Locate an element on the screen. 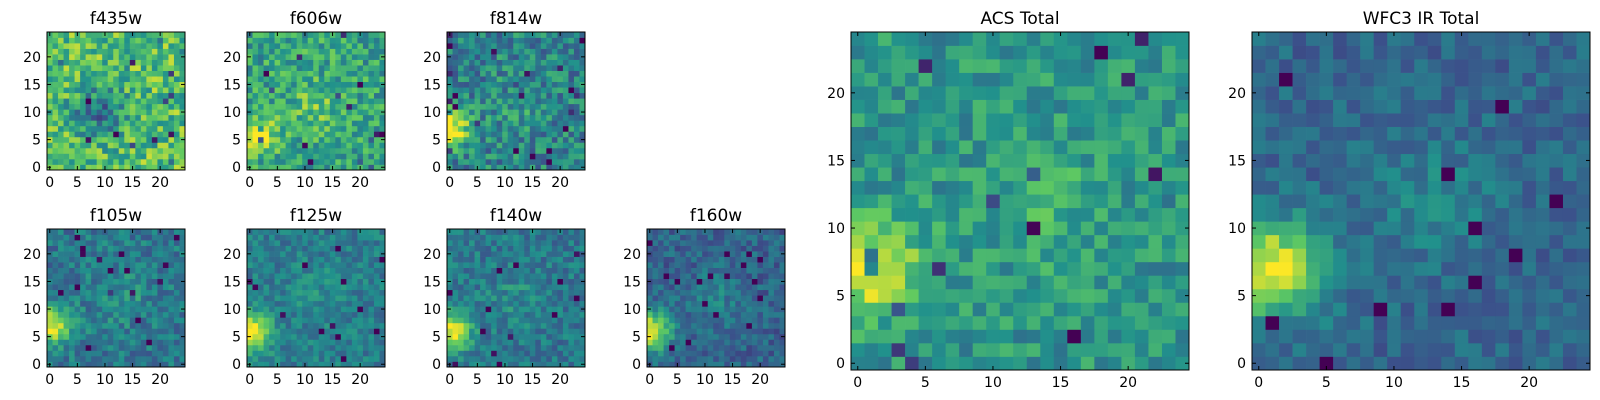  y-tick-label: 0 is located at coordinates (236, 365).